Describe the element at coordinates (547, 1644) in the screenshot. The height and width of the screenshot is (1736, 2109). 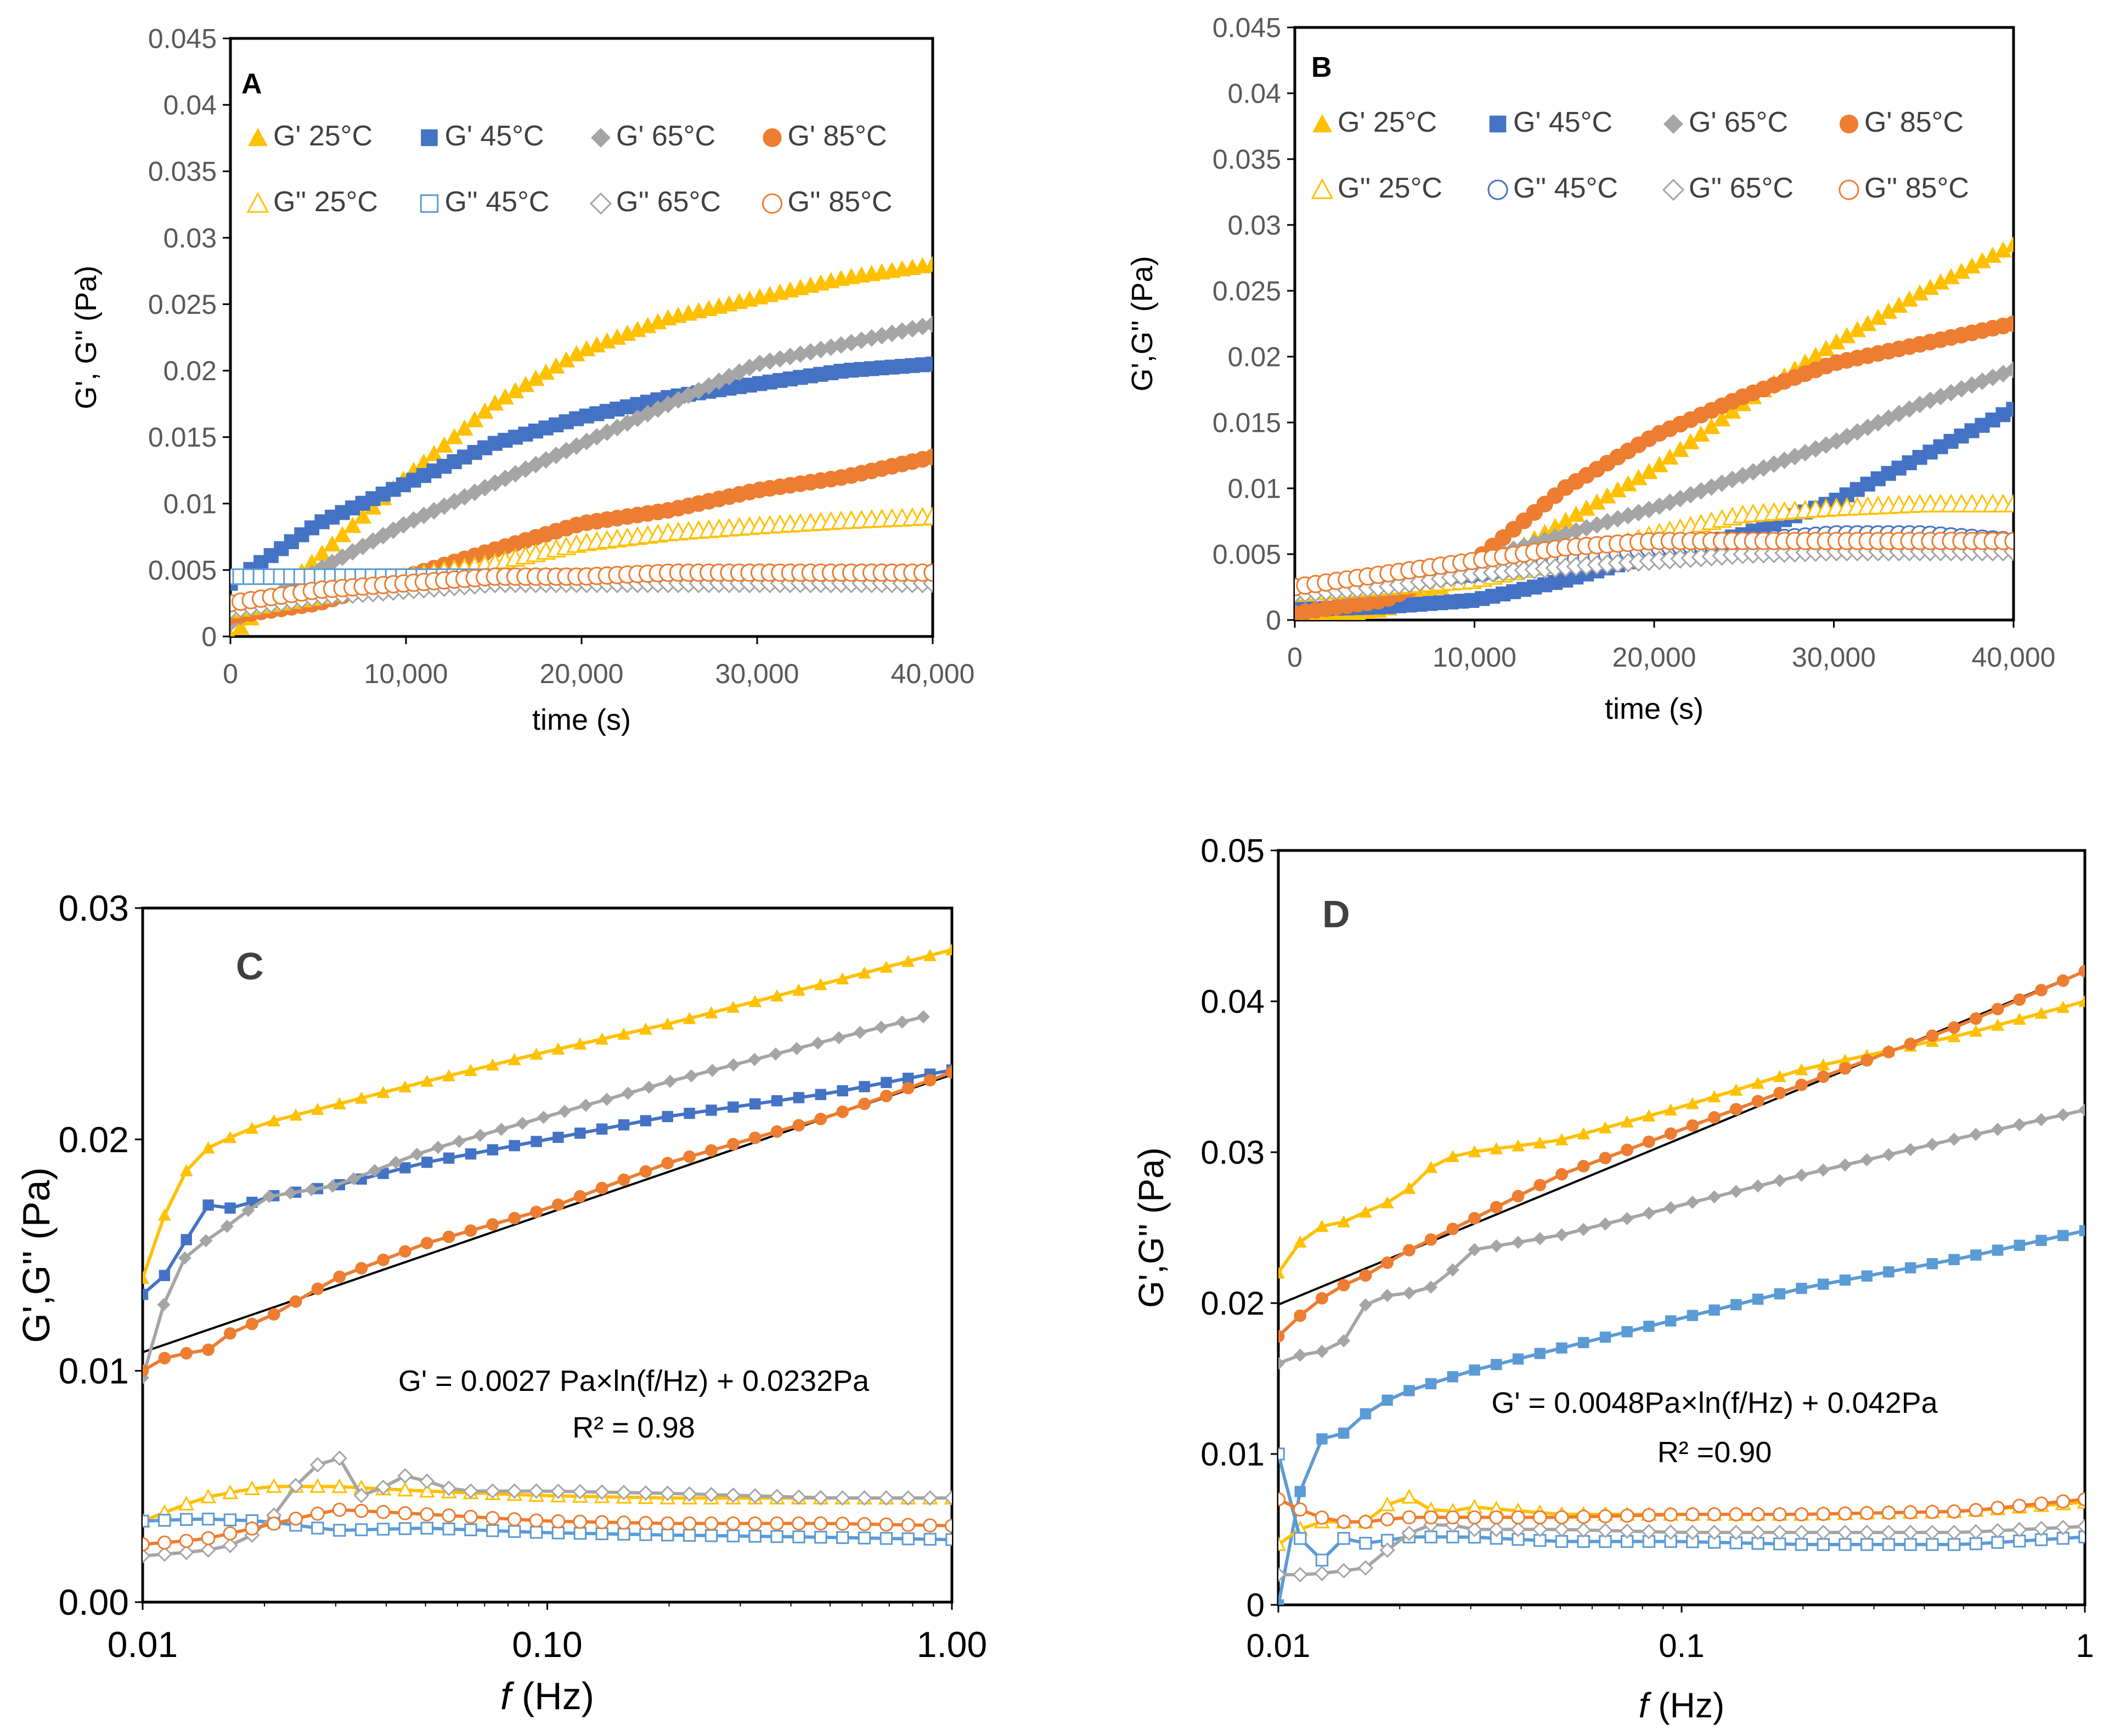
I see `x-tick-label: 0.10` at that location.